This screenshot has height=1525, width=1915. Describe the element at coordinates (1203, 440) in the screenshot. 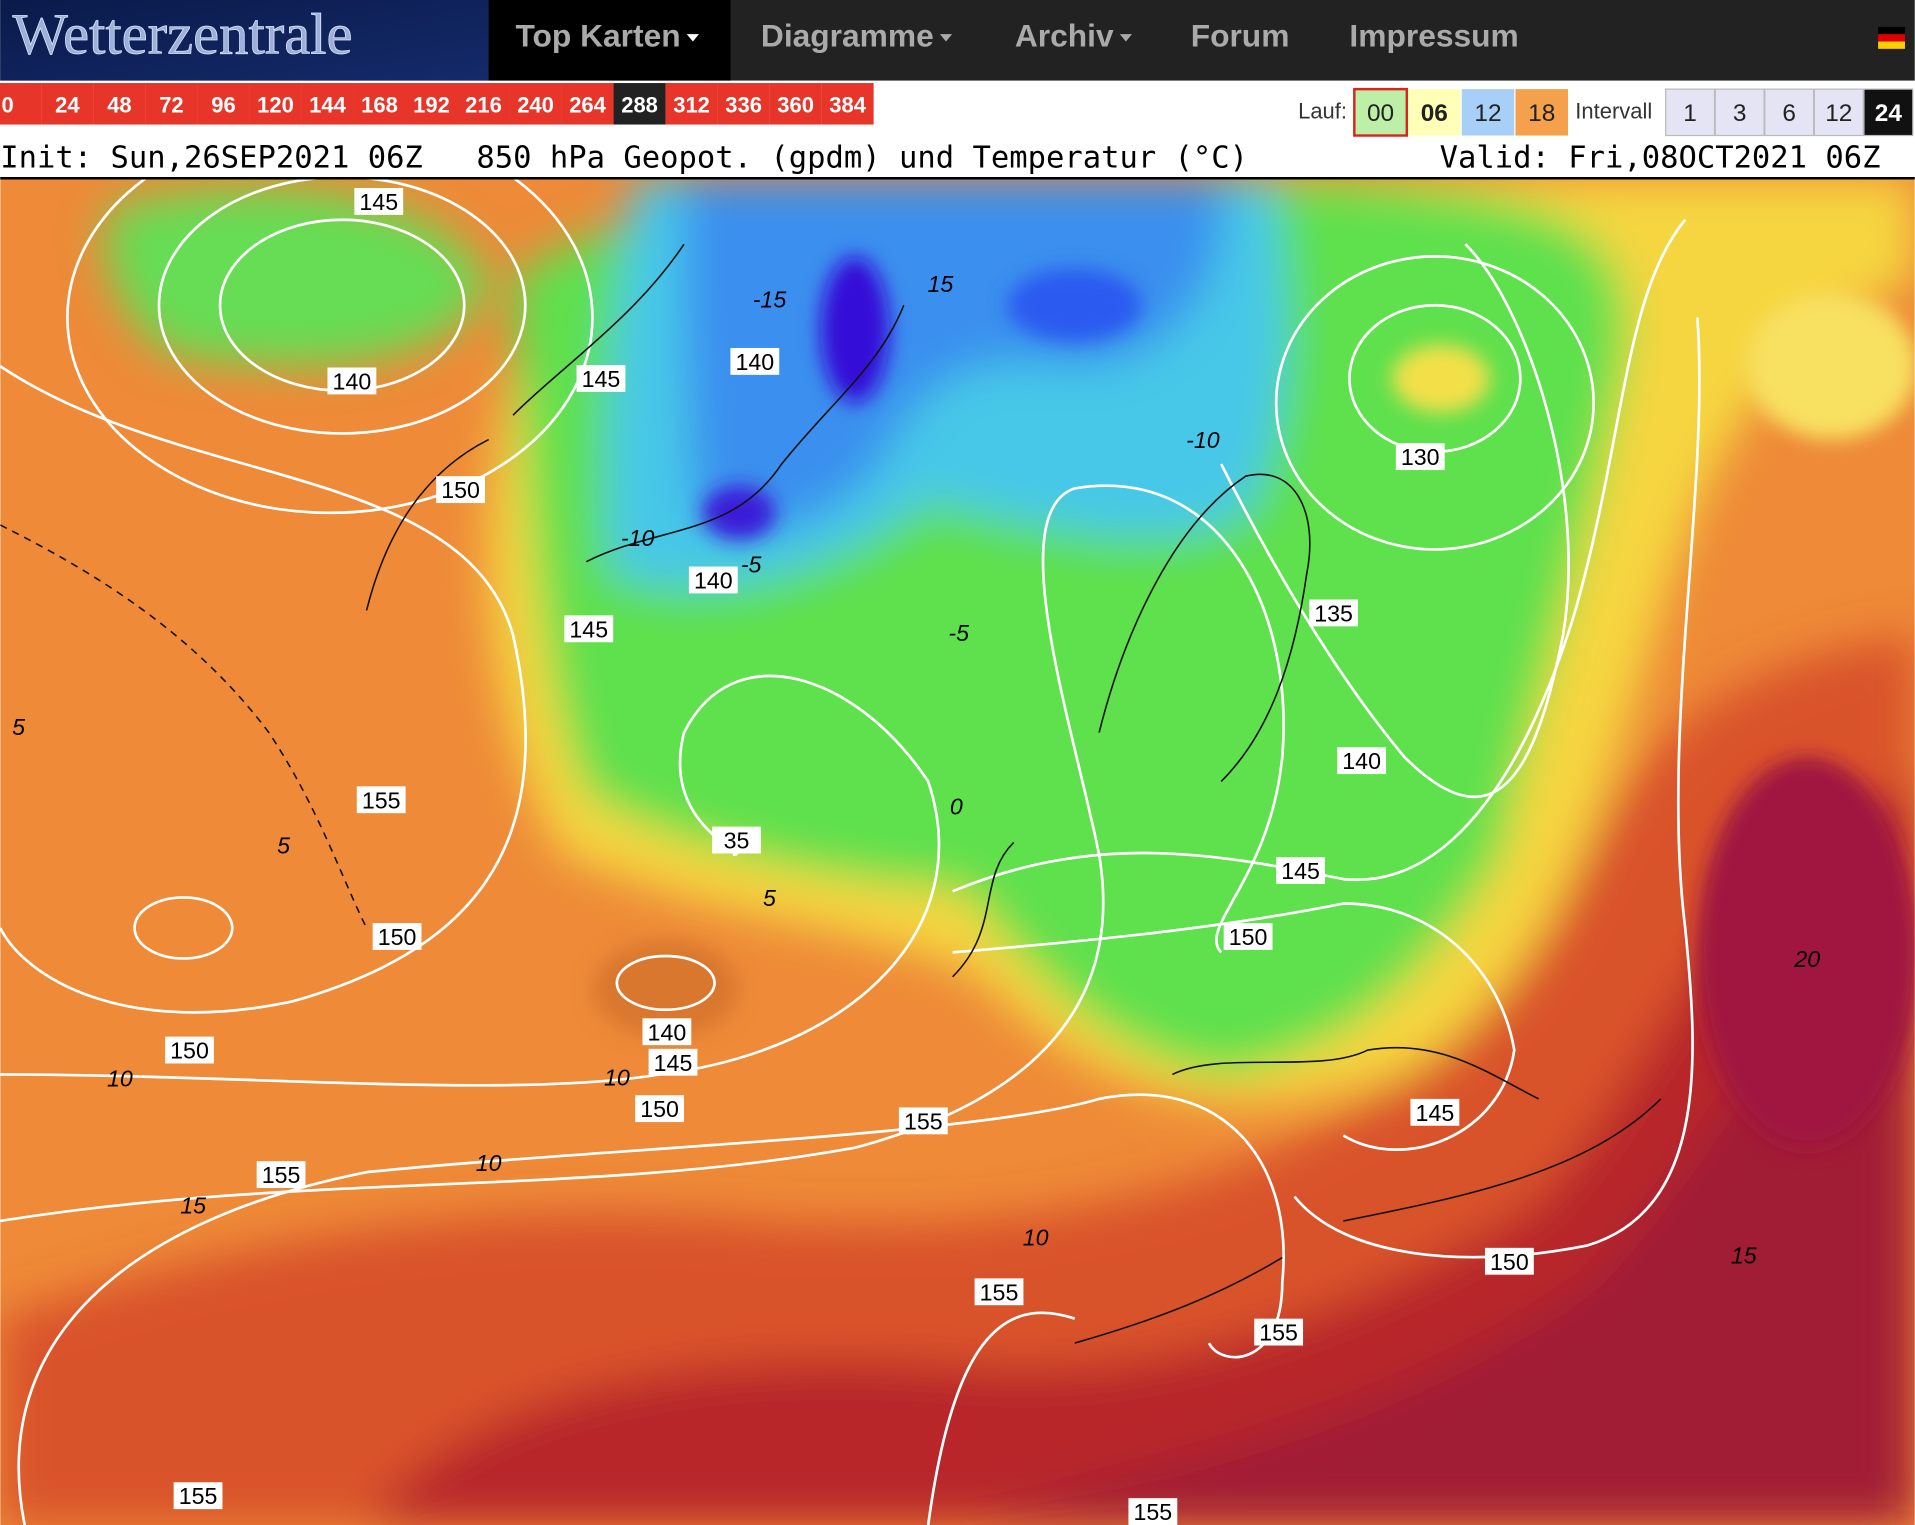

I see `isotherm-label: -10` at that location.